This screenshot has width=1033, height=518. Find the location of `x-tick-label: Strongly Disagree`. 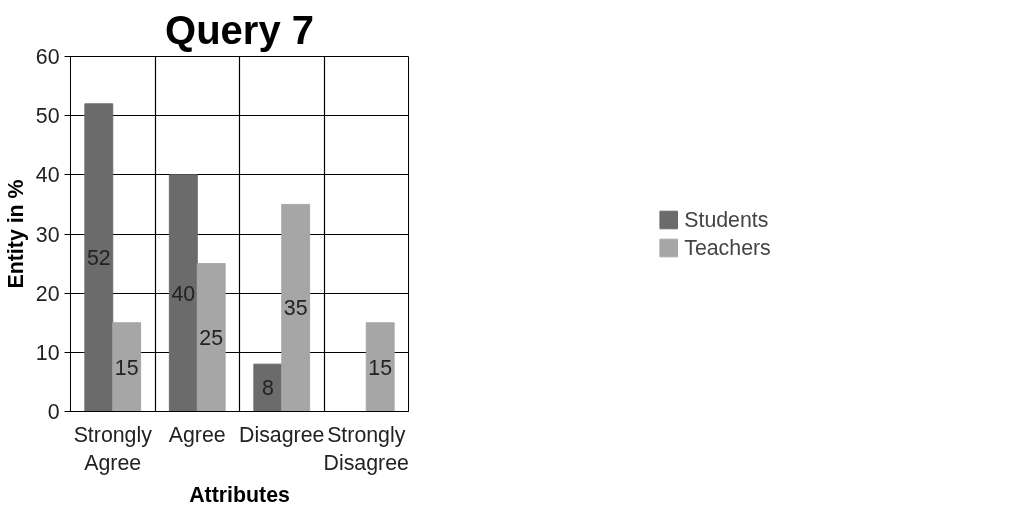

x-tick-label: Strongly Disagree is located at coordinates (366, 449).